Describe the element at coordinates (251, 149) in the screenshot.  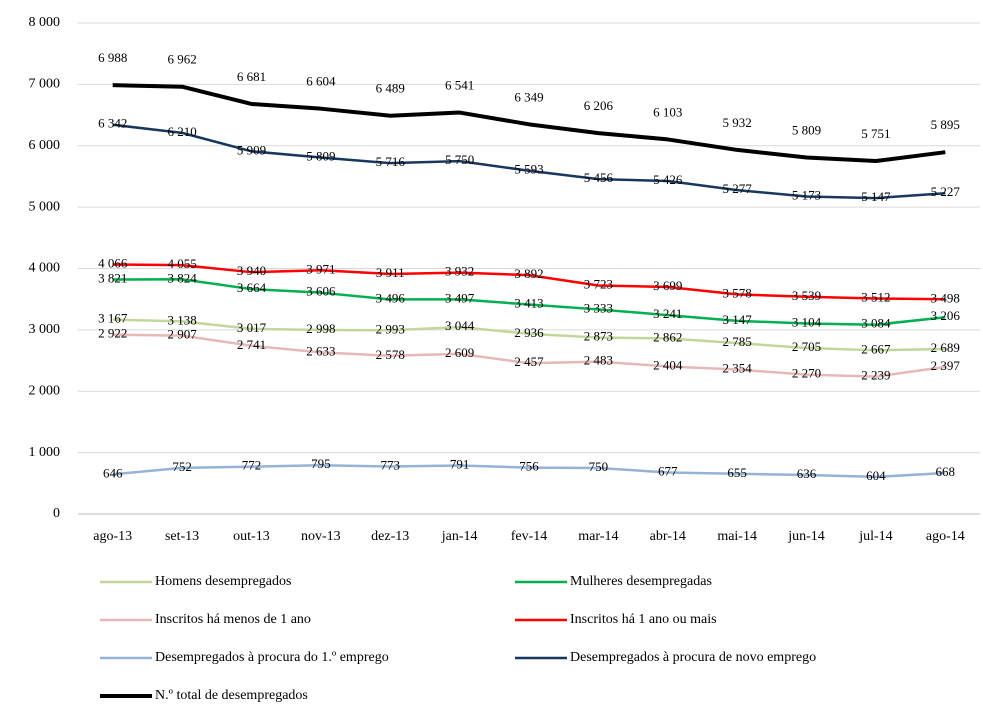
I see `data-label: 5 909` at that location.